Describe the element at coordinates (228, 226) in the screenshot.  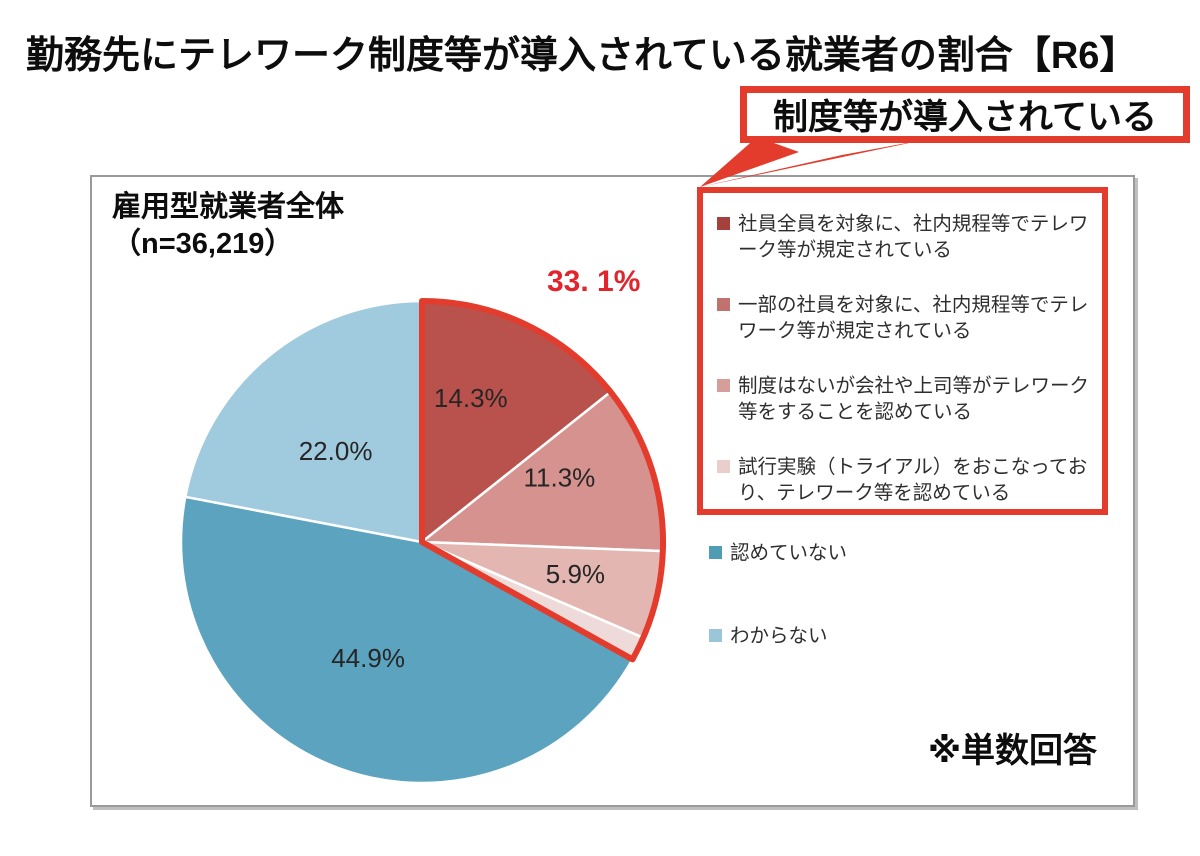
I see `chart-group-label: 雇用型就業者全体 （n=36,219）` at that location.